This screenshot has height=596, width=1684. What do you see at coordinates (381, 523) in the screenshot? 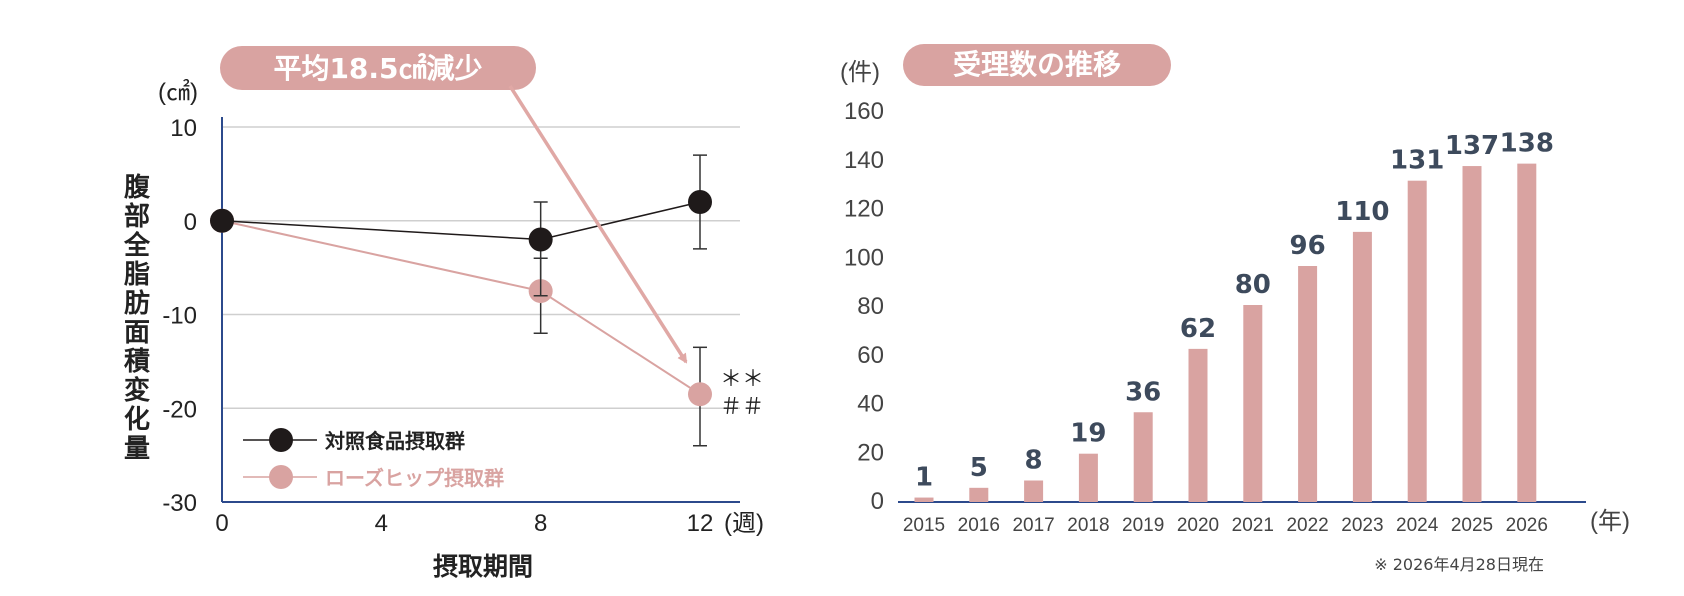
I see `left-x-tick-label: 4` at bounding box center [381, 523].